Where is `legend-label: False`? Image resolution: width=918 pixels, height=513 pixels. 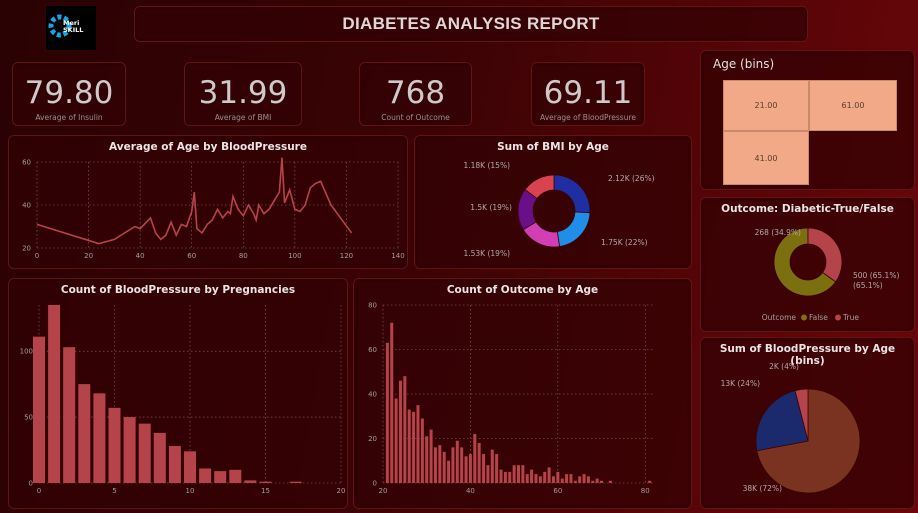
legend-label: False is located at coordinates (818, 317).